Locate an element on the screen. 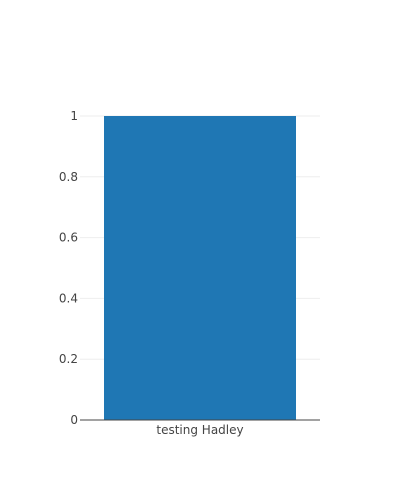 This screenshot has height=504, width=400. x-tick-labels: testing Hadley is located at coordinates (199, 430).